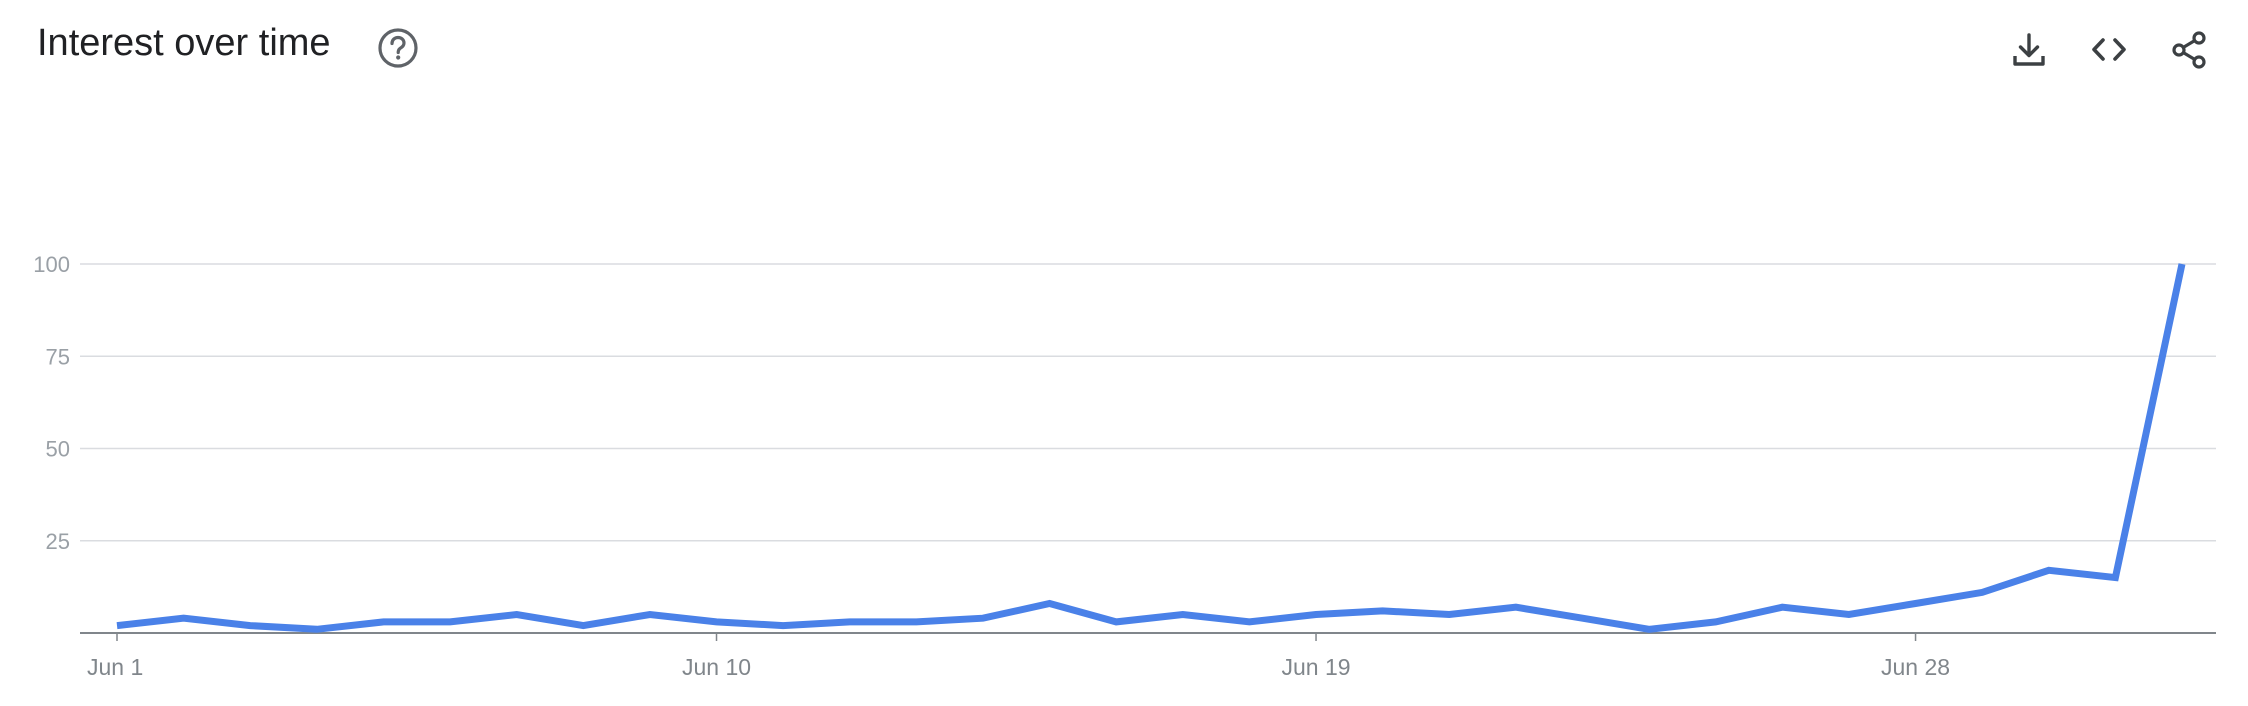 This screenshot has width=2248, height=706. Describe the element at coordinates (1018, 656) in the screenshot. I see `x-tick-labels: Jun 1 Jun 10 Jun 19 Jun 28` at that location.